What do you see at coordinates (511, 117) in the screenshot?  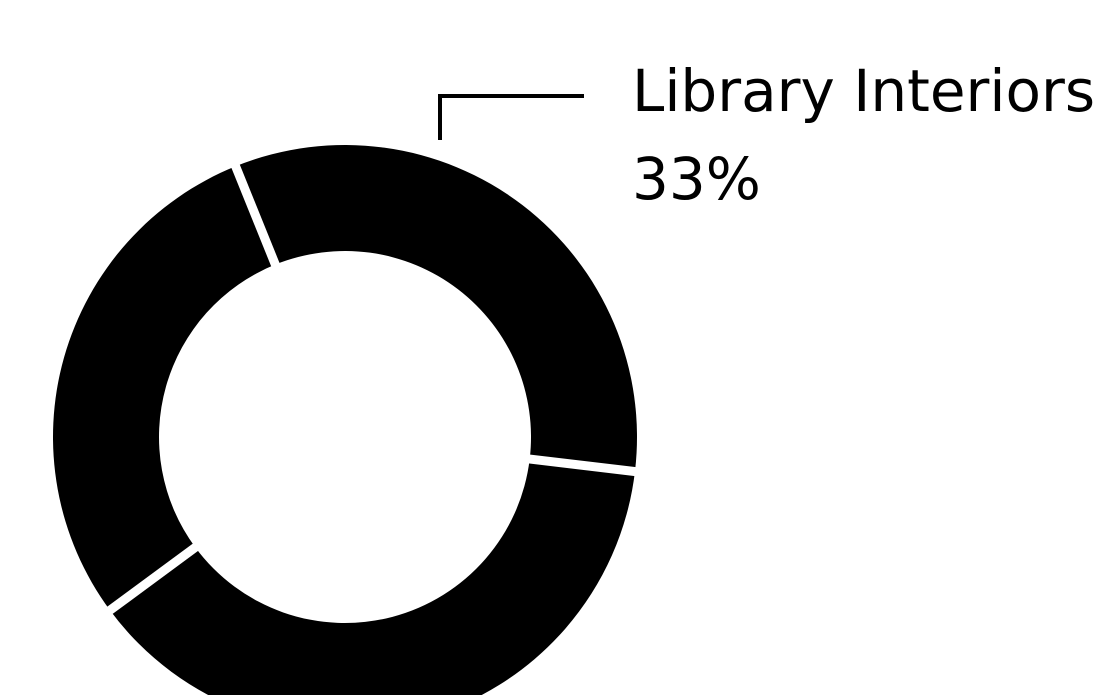 I see `callout-leader-line` at bounding box center [511, 117].